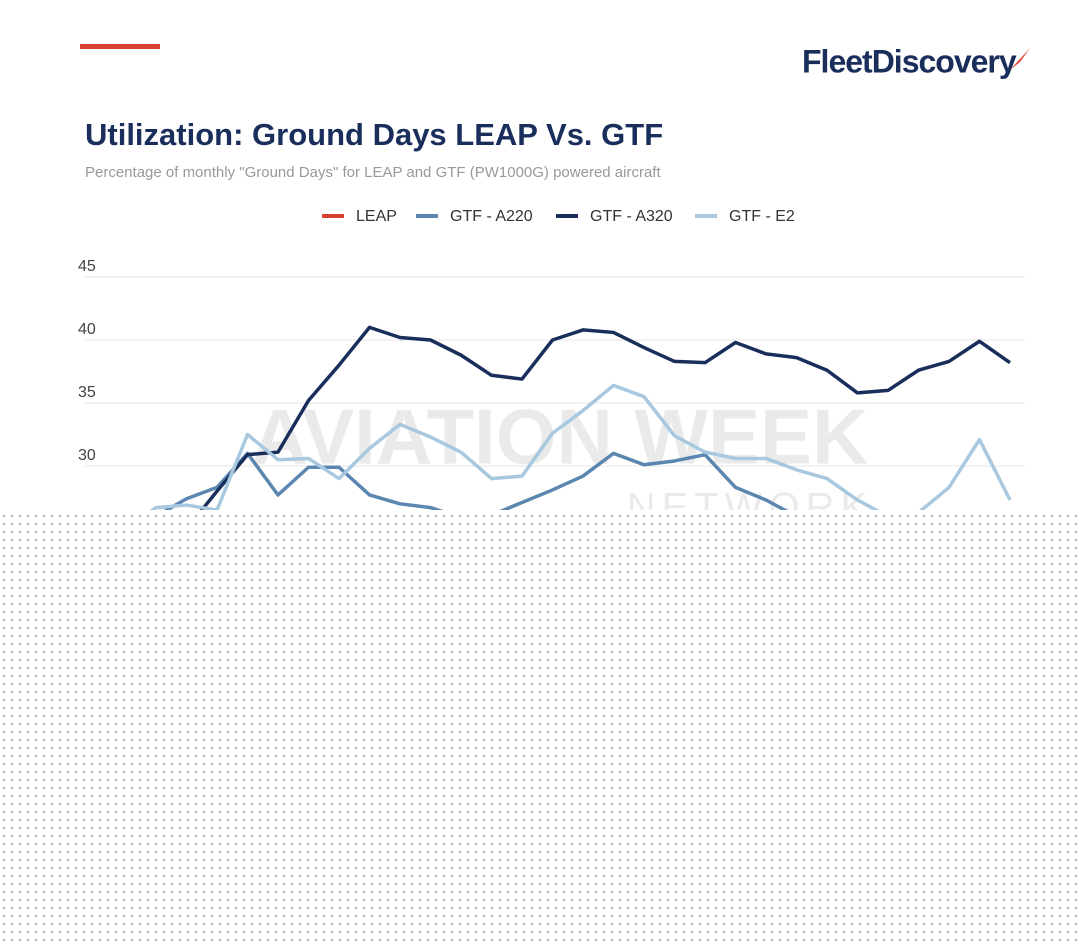  Describe the element at coordinates (491, 216) in the screenshot. I see `legend-label: GTF - A220` at that location.